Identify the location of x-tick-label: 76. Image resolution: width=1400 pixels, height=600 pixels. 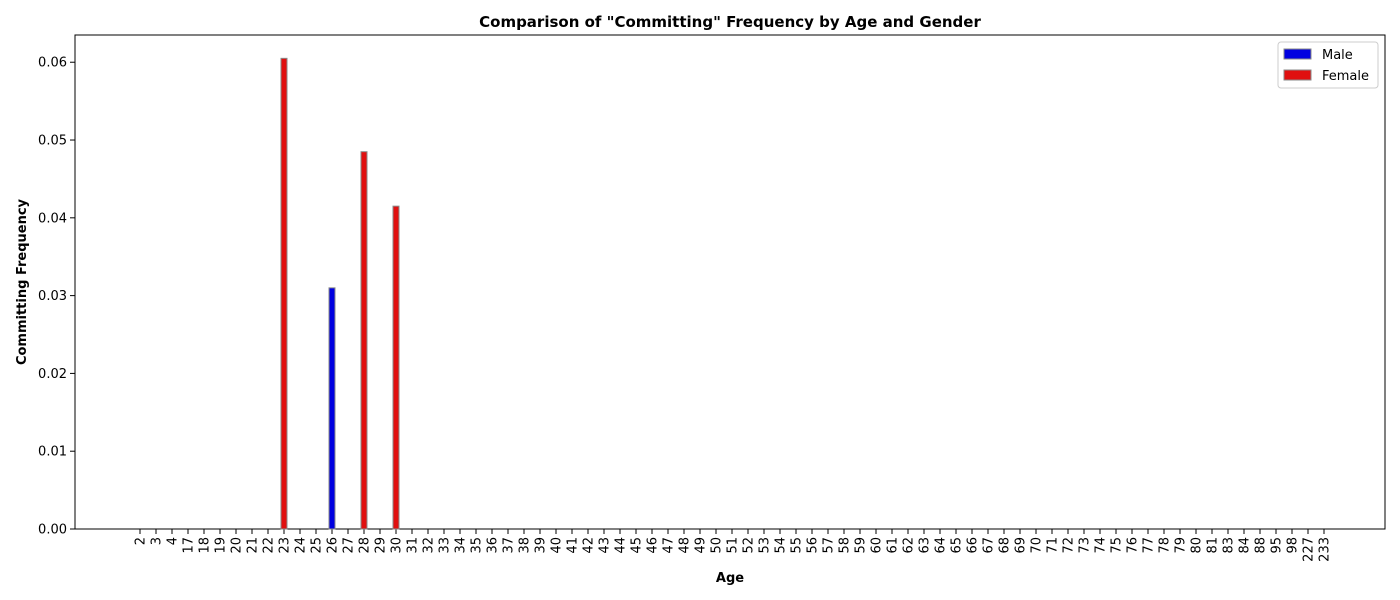
(1133, 545).